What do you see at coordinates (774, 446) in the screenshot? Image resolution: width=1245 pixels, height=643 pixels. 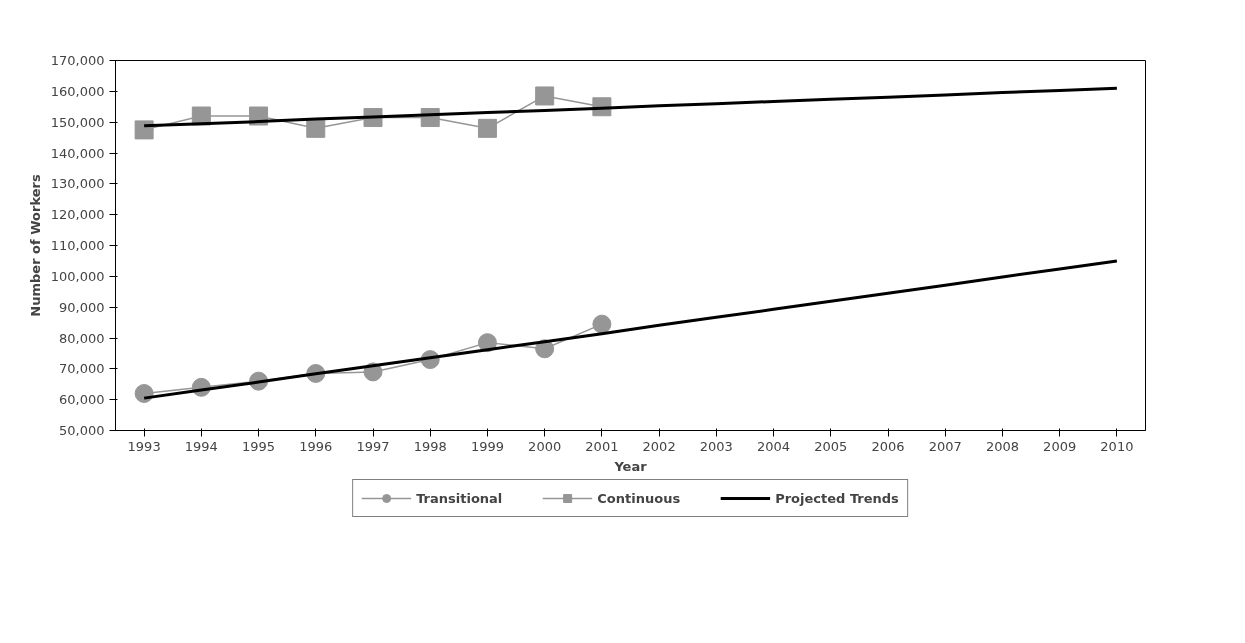 I see `x-tick-label: 2004` at bounding box center [774, 446].